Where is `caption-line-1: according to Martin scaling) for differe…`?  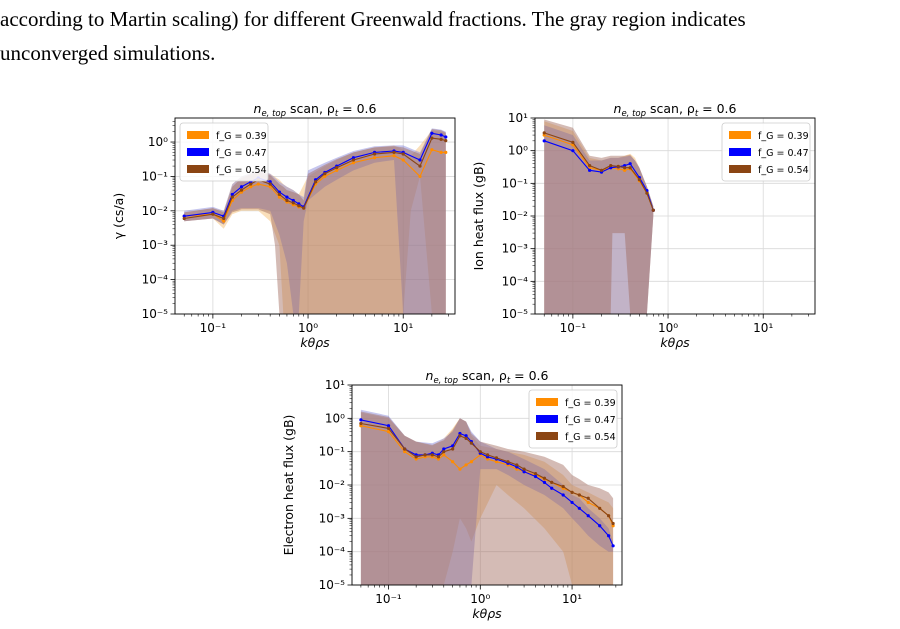 caption-line-1: according to Martin scaling) for differe… is located at coordinates (373, 19).